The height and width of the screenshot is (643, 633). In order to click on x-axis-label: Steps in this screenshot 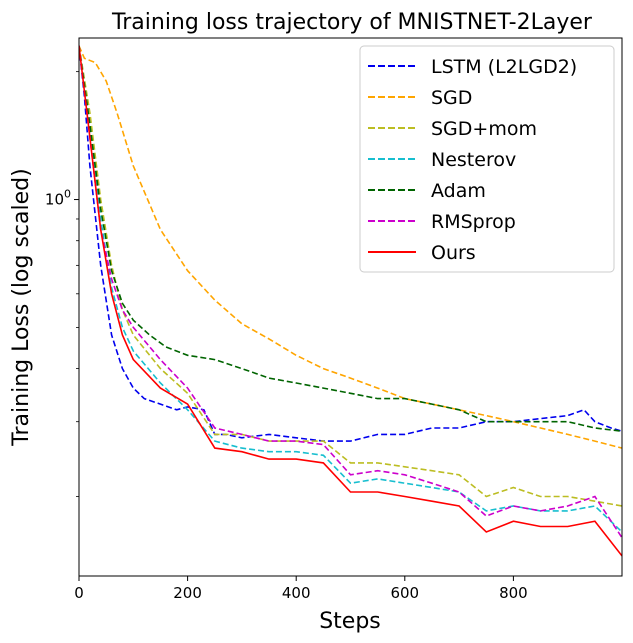, I will do `click(350, 621)`.